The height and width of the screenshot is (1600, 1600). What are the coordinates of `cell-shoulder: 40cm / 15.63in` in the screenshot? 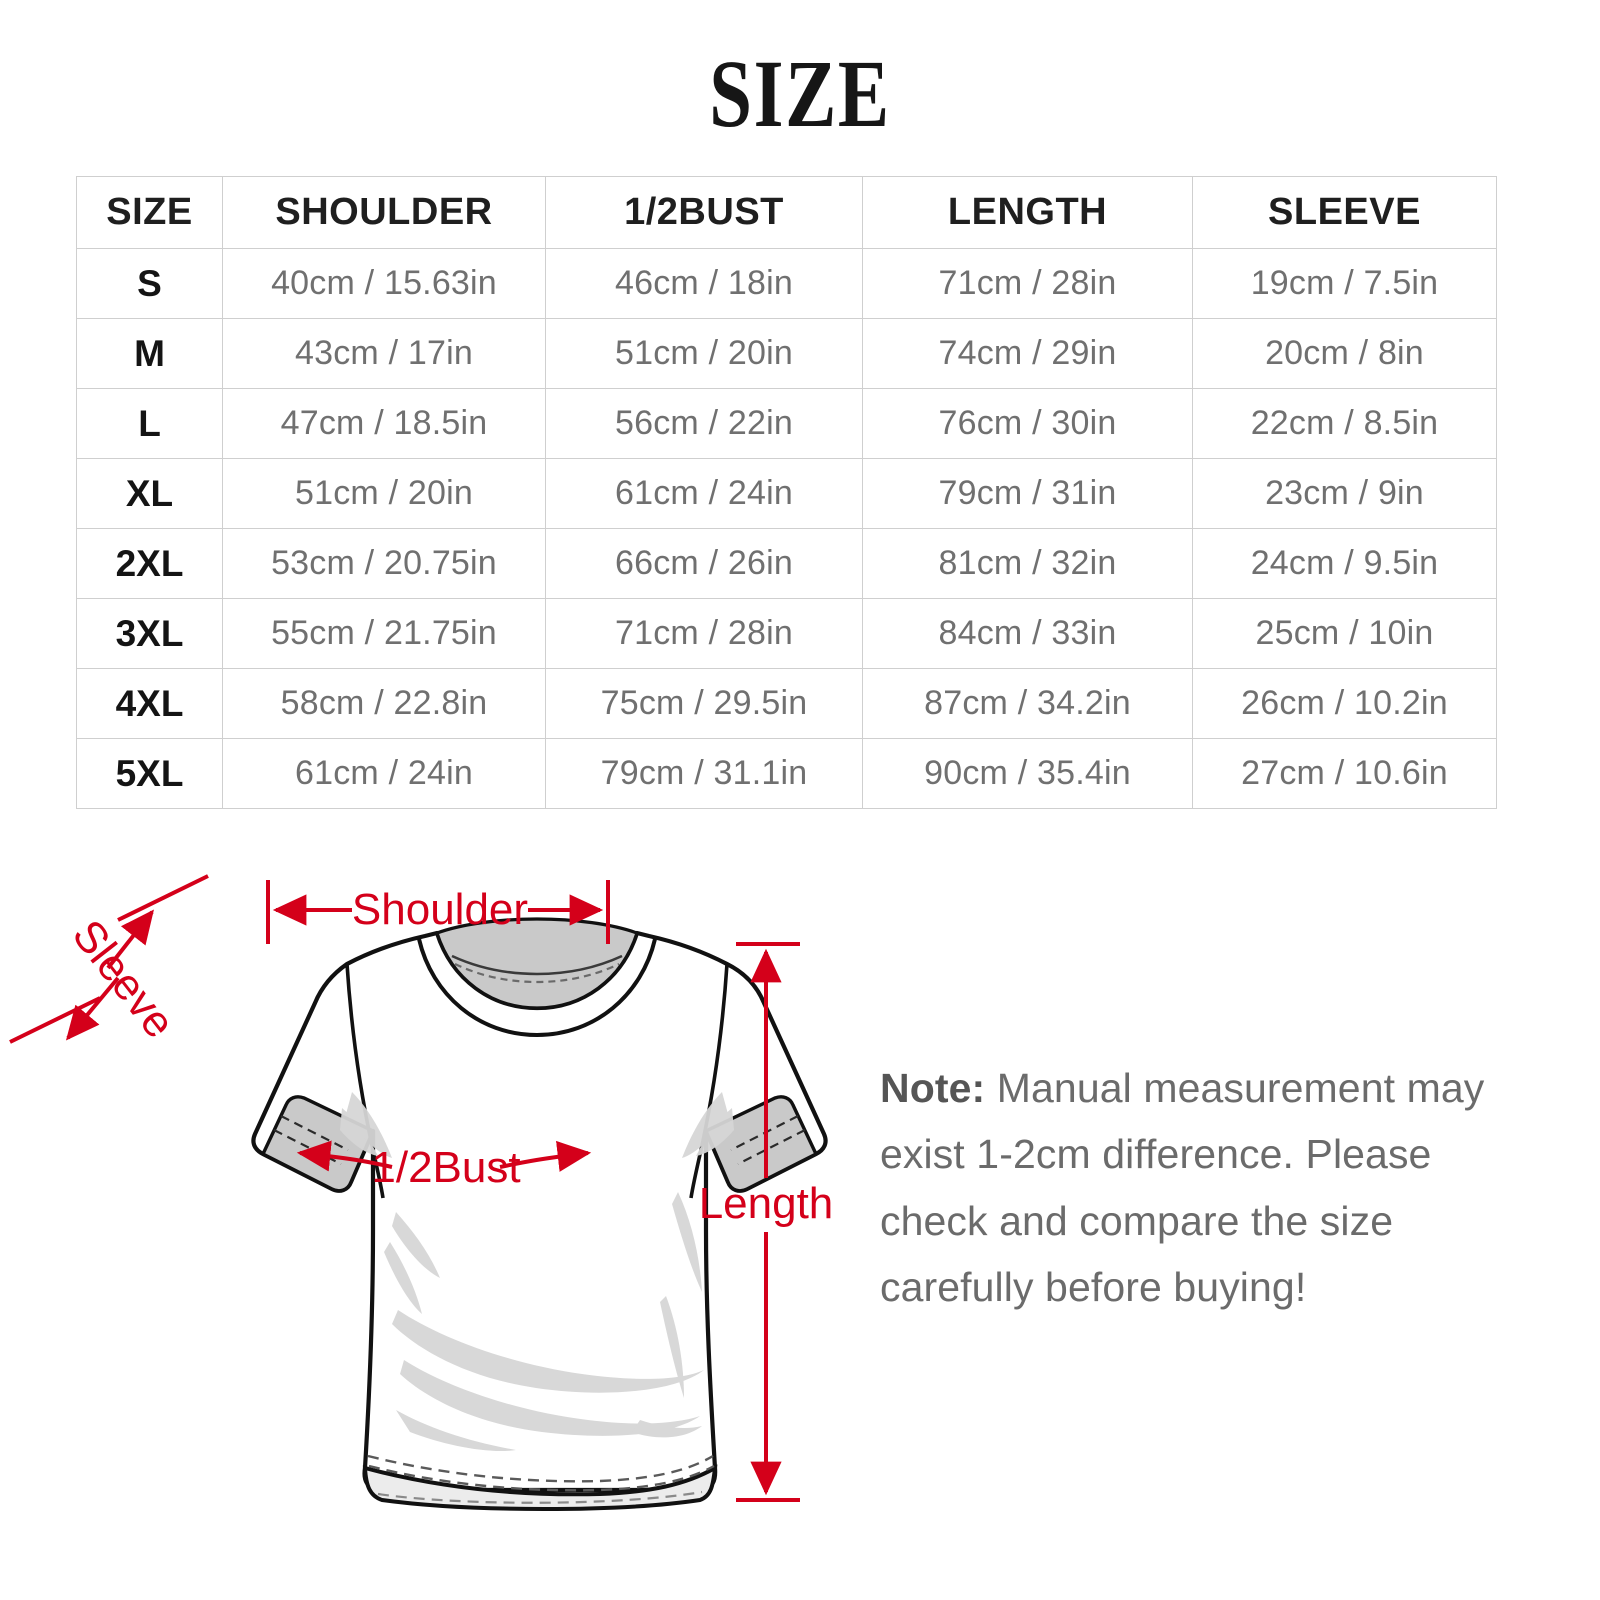 It's located at (384, 283).